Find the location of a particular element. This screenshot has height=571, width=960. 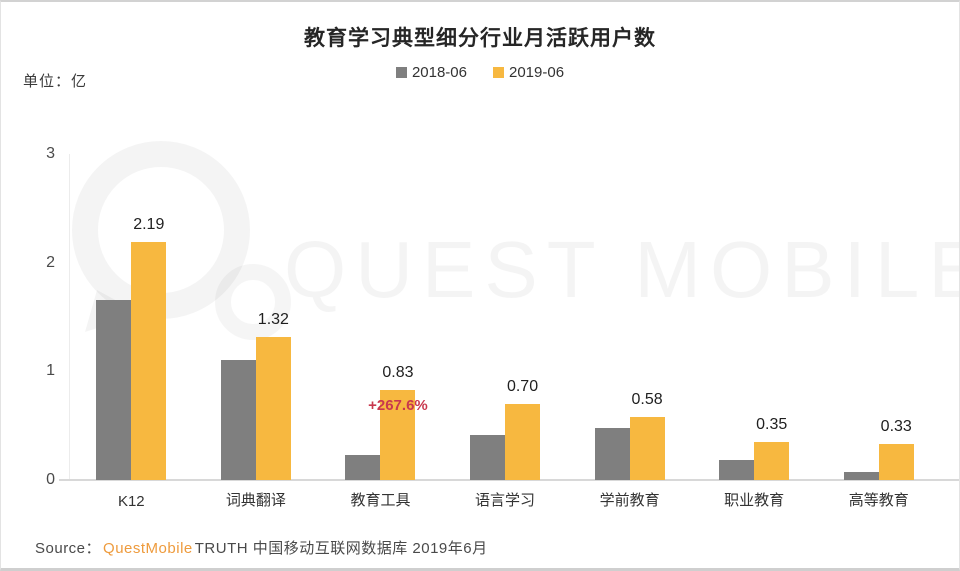

legend-item-2018: 2018-06 is located at coordinates (431, 72).